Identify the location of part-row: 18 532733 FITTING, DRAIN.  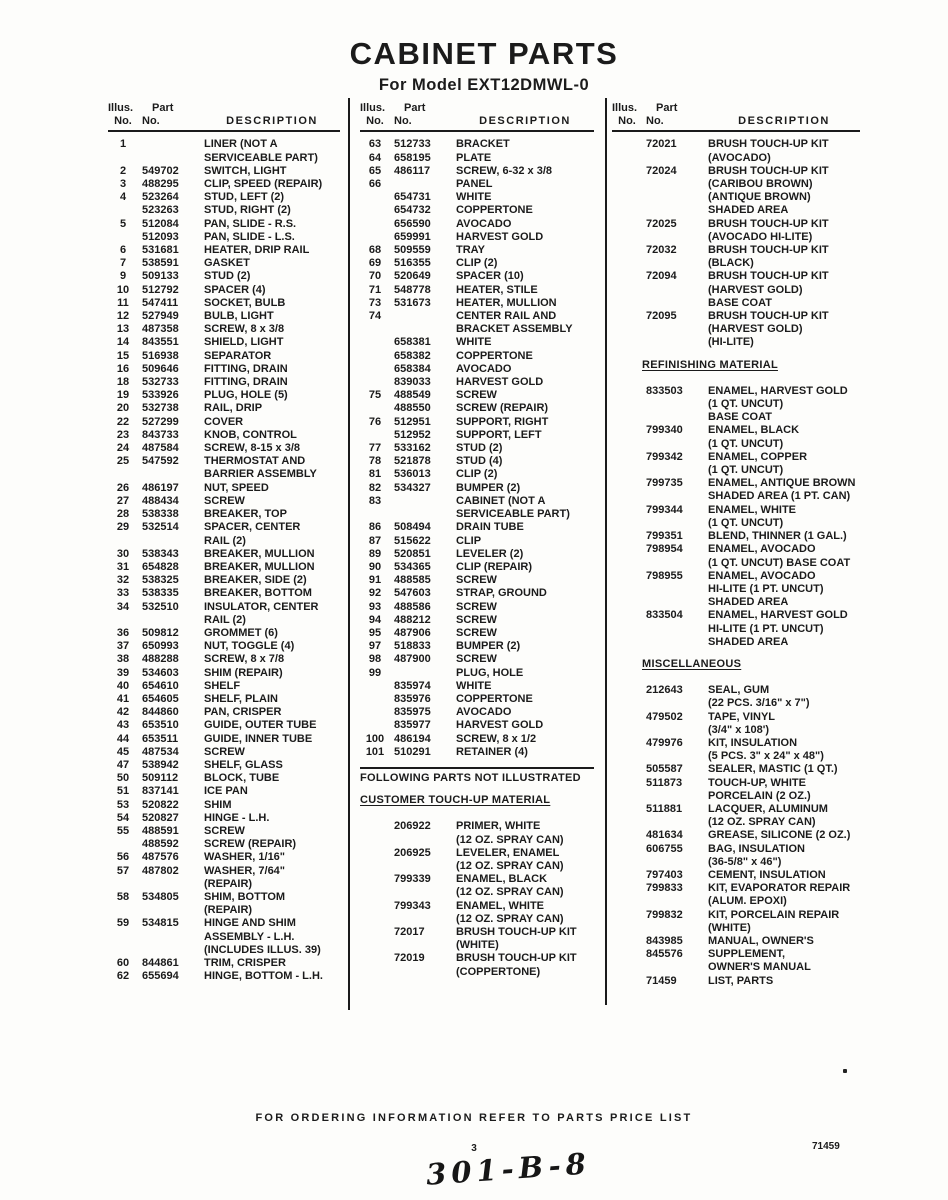
(224, 382).